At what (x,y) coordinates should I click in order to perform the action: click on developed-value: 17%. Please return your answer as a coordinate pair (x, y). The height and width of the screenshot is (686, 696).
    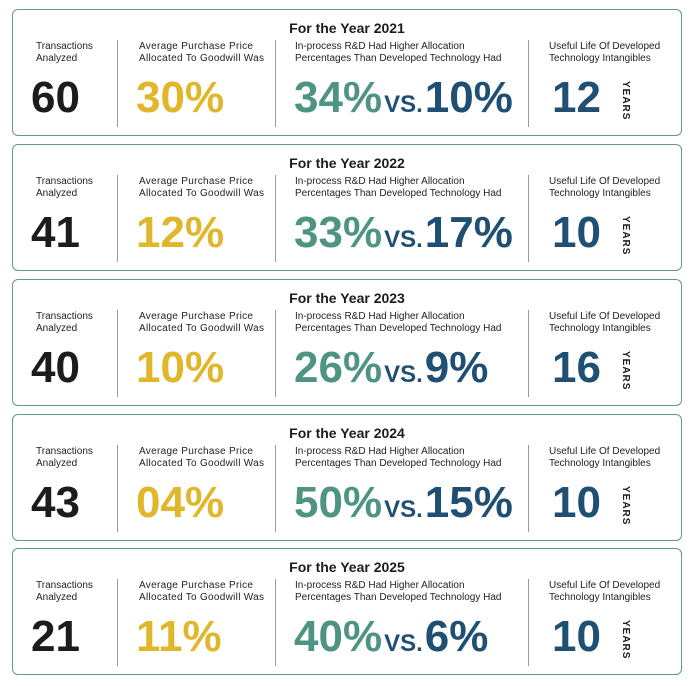
    Looking at the image, I should click on (468, 232).